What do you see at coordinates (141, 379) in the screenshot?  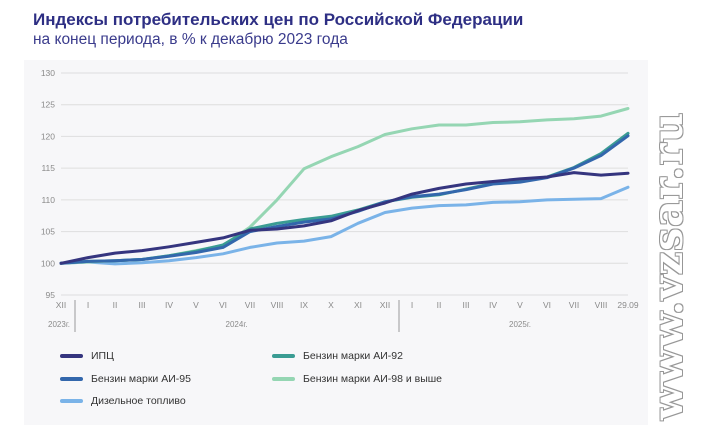 I see `legend-label: Бензин марки АИ-95` at bounding box center [141, 379].